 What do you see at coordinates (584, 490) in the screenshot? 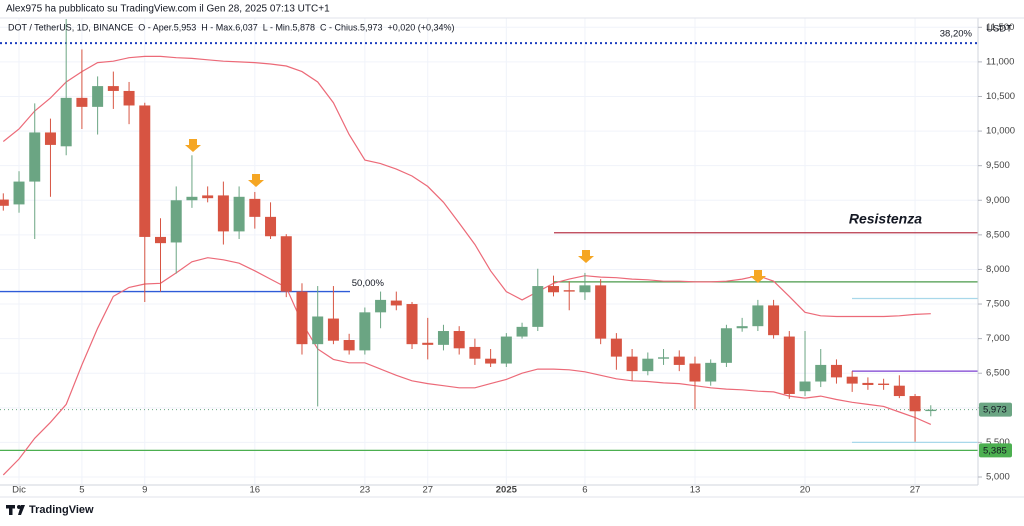
I see `x-tick-label: 6` at bounding box center [584, 490].